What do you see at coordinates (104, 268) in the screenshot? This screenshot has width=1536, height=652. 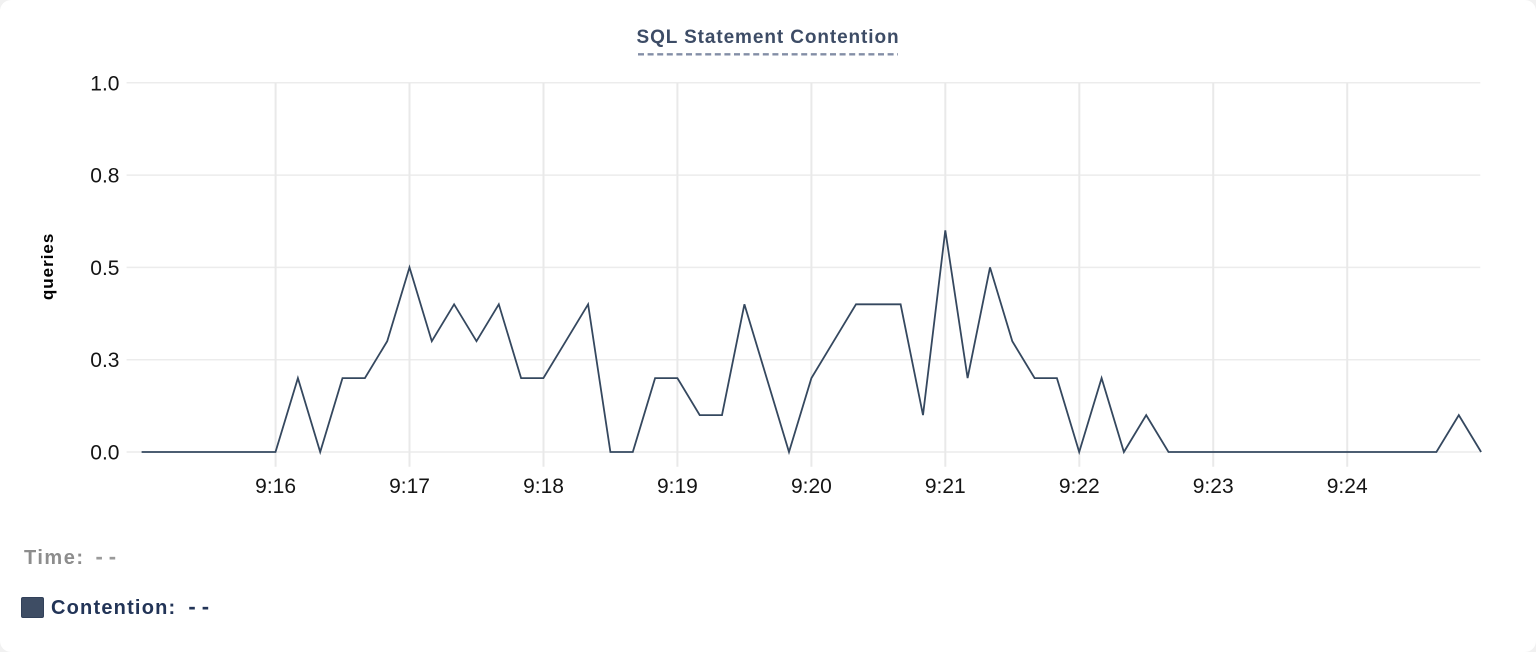 I see `svg-text: 0.5` at bounding box center [104, 268].